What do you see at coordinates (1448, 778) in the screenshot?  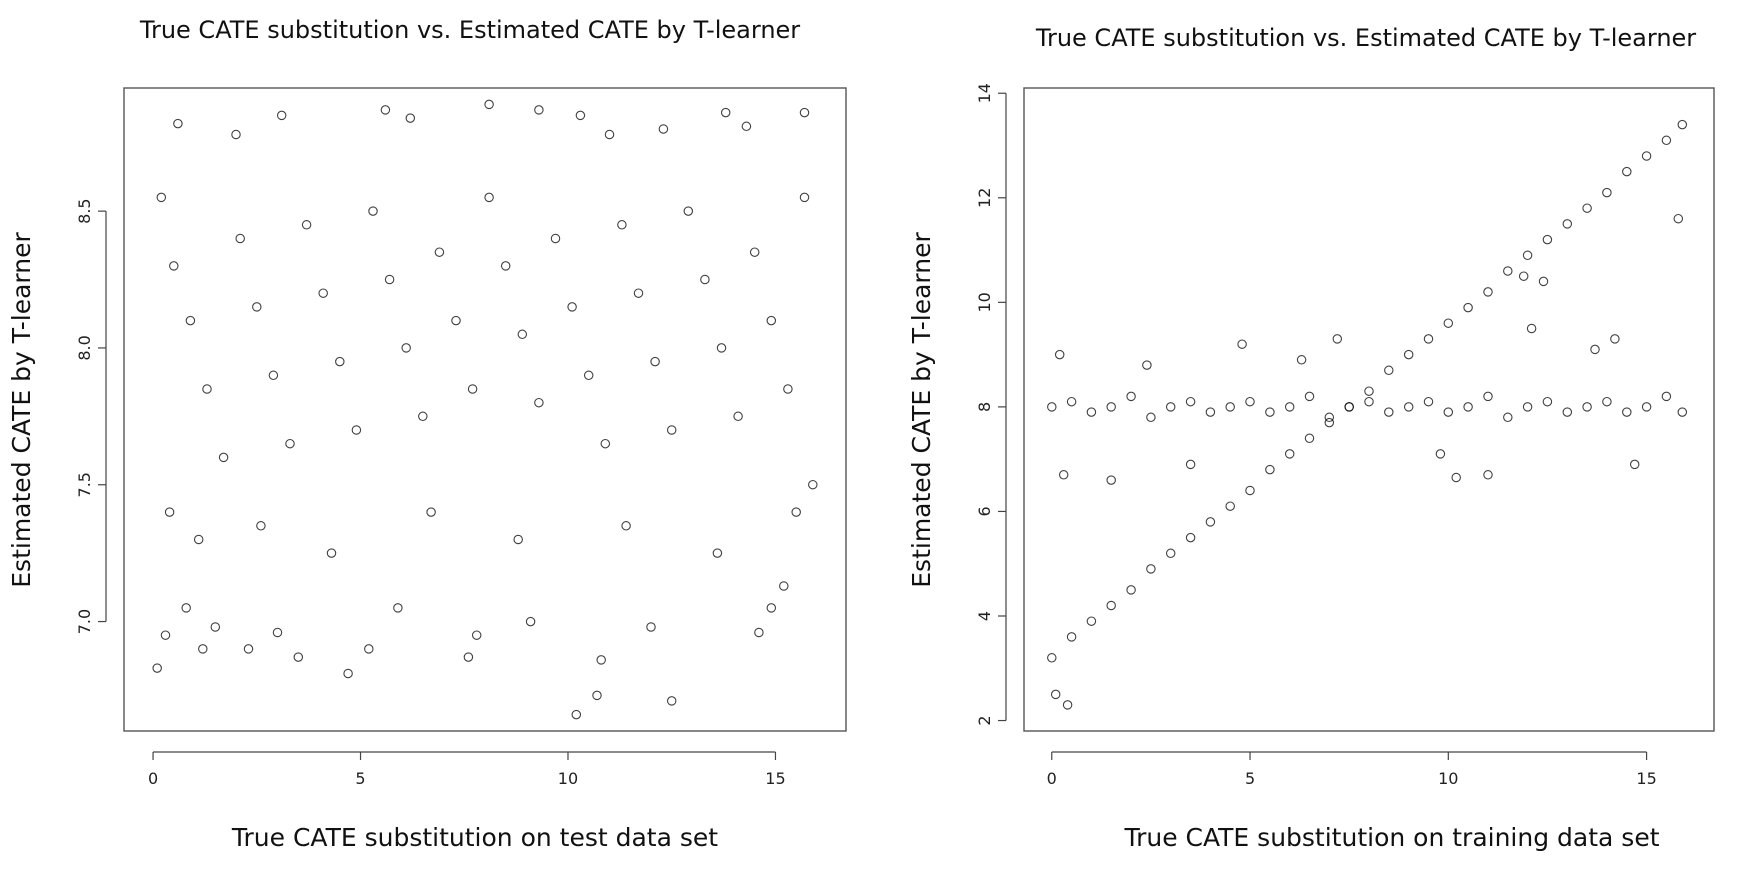 I see `right-x-tick-label: 10` at bounding box center [1448, 778].